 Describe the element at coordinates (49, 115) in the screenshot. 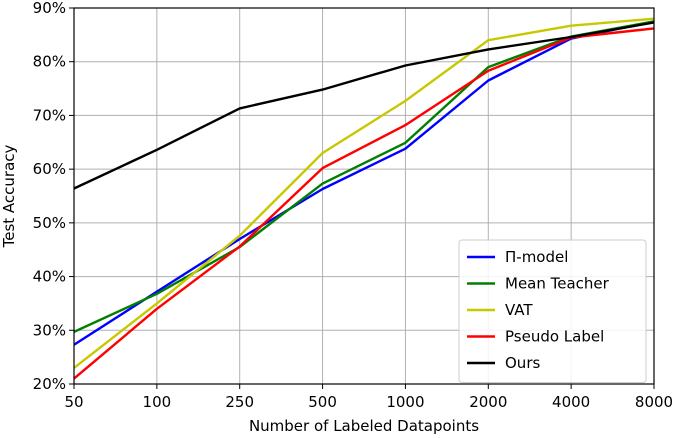

I see `y-tick-label: 70%` at that location.